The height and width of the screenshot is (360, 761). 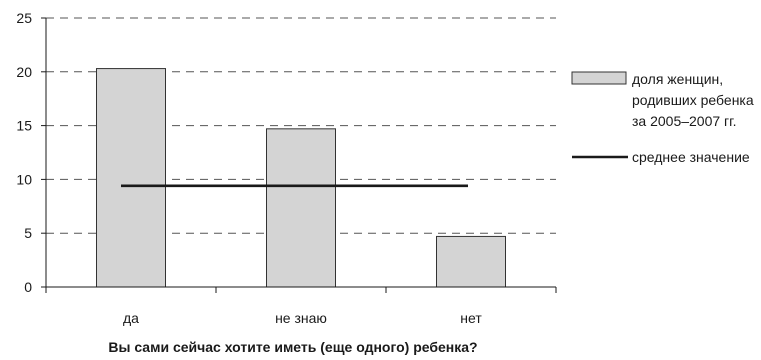 What do you see at coordinates (24, 72) in the screenshot?
I see `y-tick-label: 20` at bounding box center [24, 72].